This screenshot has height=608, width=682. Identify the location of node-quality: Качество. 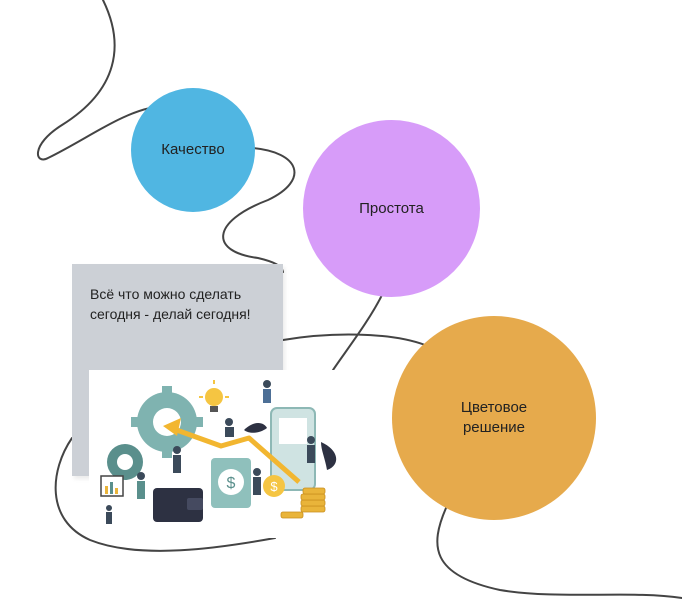
(193, 150).